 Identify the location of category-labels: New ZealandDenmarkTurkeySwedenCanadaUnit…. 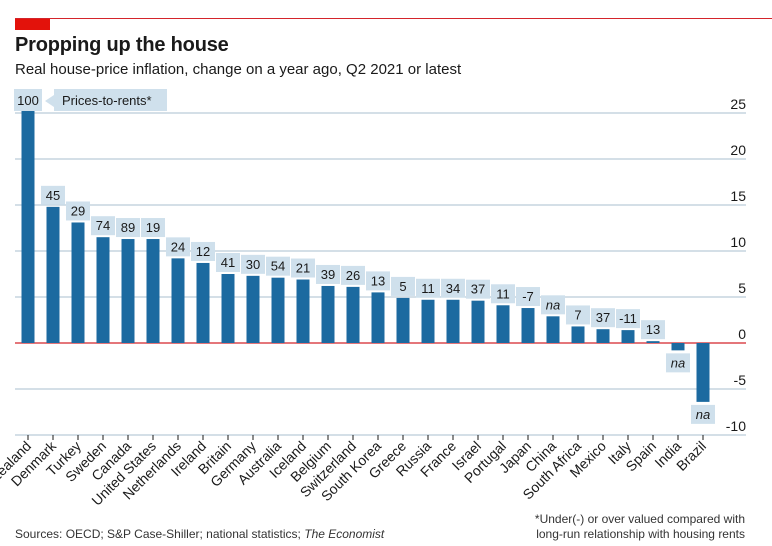
(354, 472).